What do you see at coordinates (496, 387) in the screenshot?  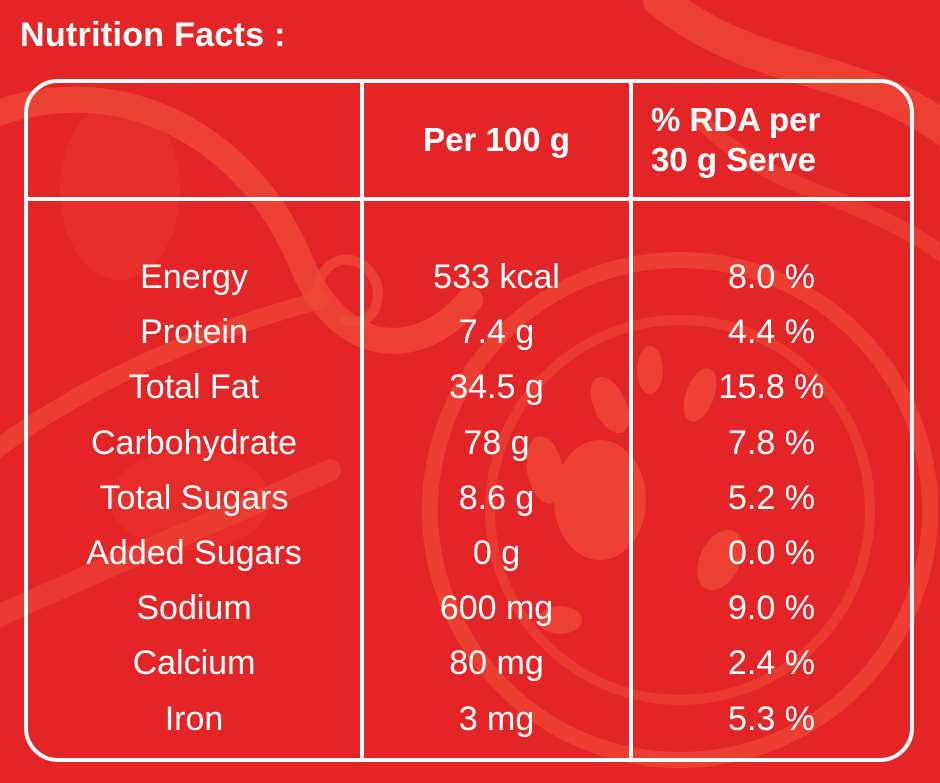 I see `per-100g-value: 34.5 g` at bounding box center [496, 387].